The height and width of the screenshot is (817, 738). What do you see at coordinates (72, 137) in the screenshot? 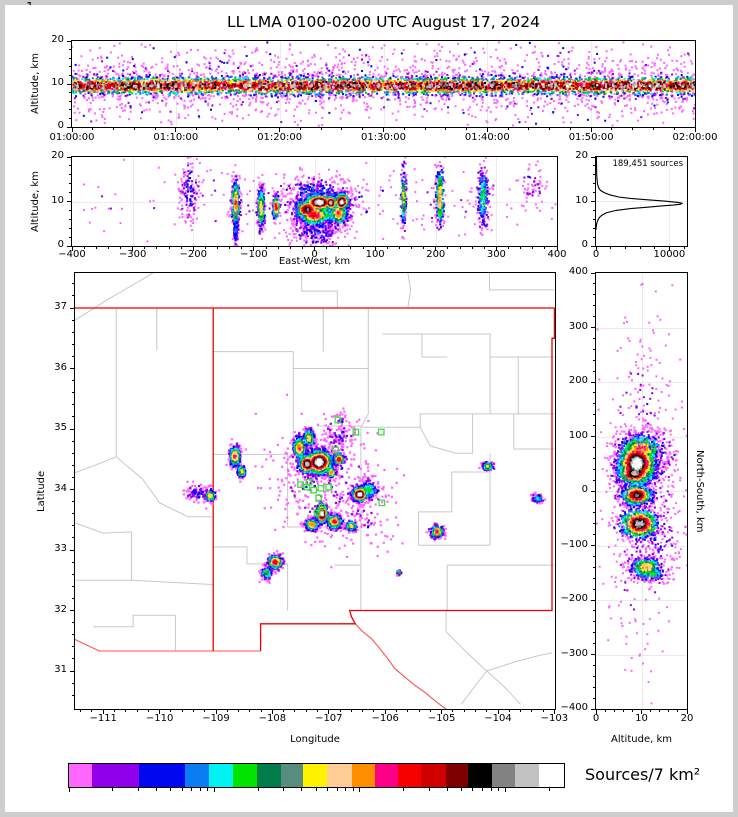
I see `tick-label: 01:00:00` at bounding box center [72, 137].